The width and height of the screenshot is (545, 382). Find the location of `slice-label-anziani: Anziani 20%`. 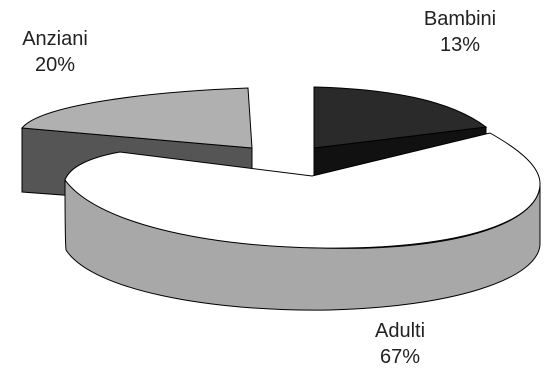

slice-label-anziani: Anziani 20% is located at coordinates (55, 52).